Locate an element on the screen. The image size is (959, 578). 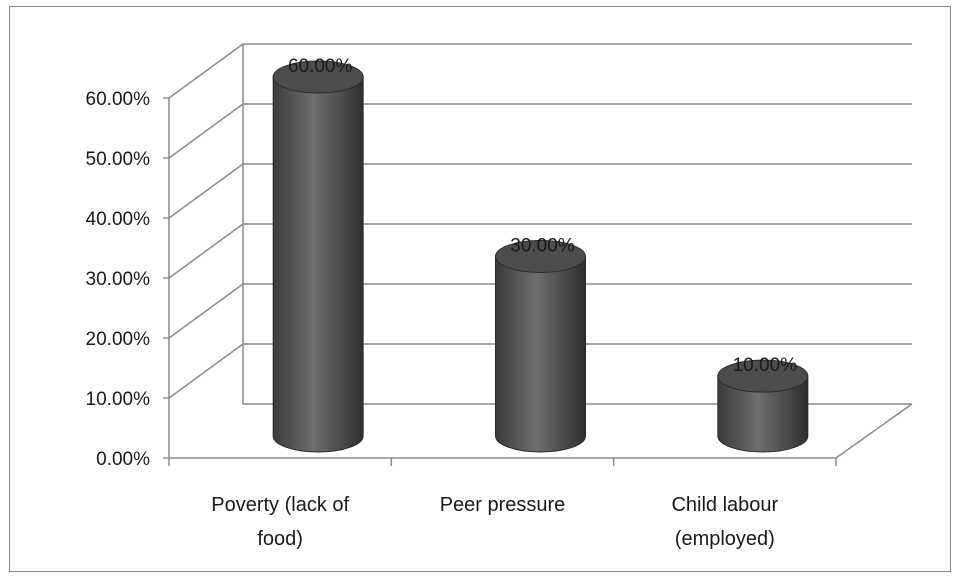
y-tick-label: 40.00% is located at coordinates (118, 219).